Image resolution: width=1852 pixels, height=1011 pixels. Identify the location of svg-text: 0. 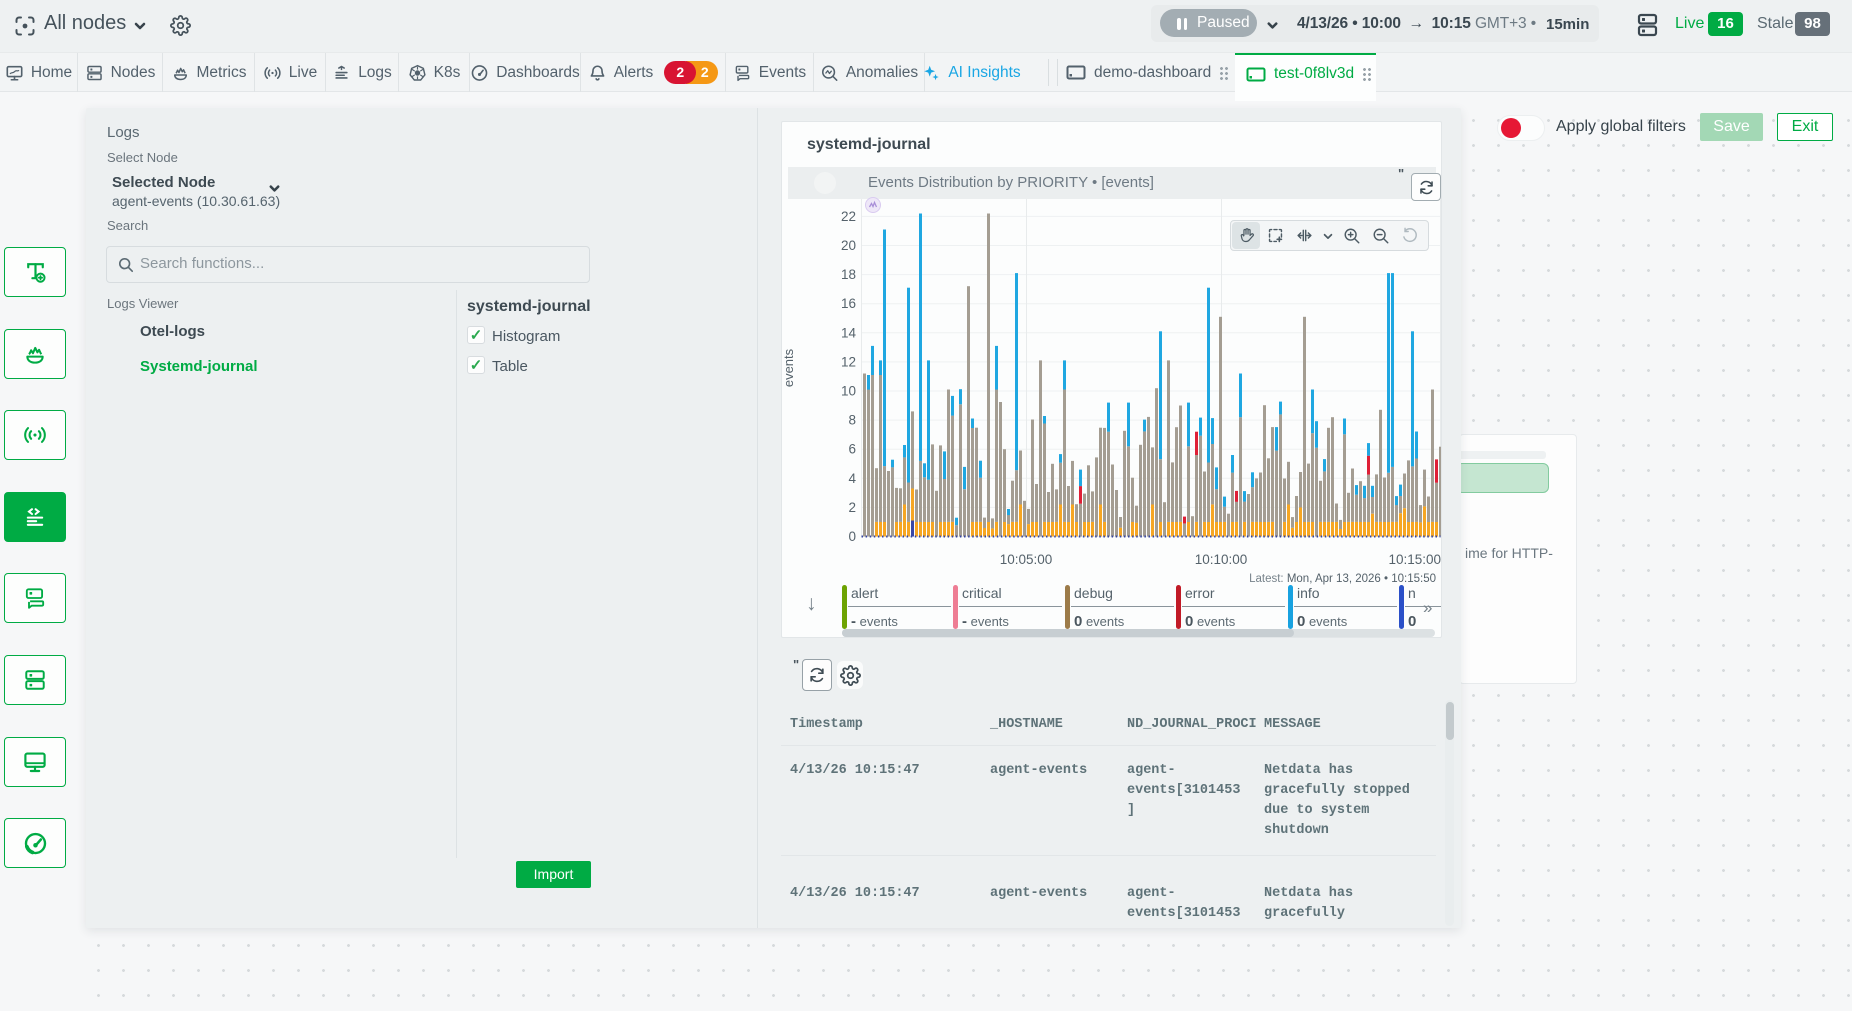
(852, 536).